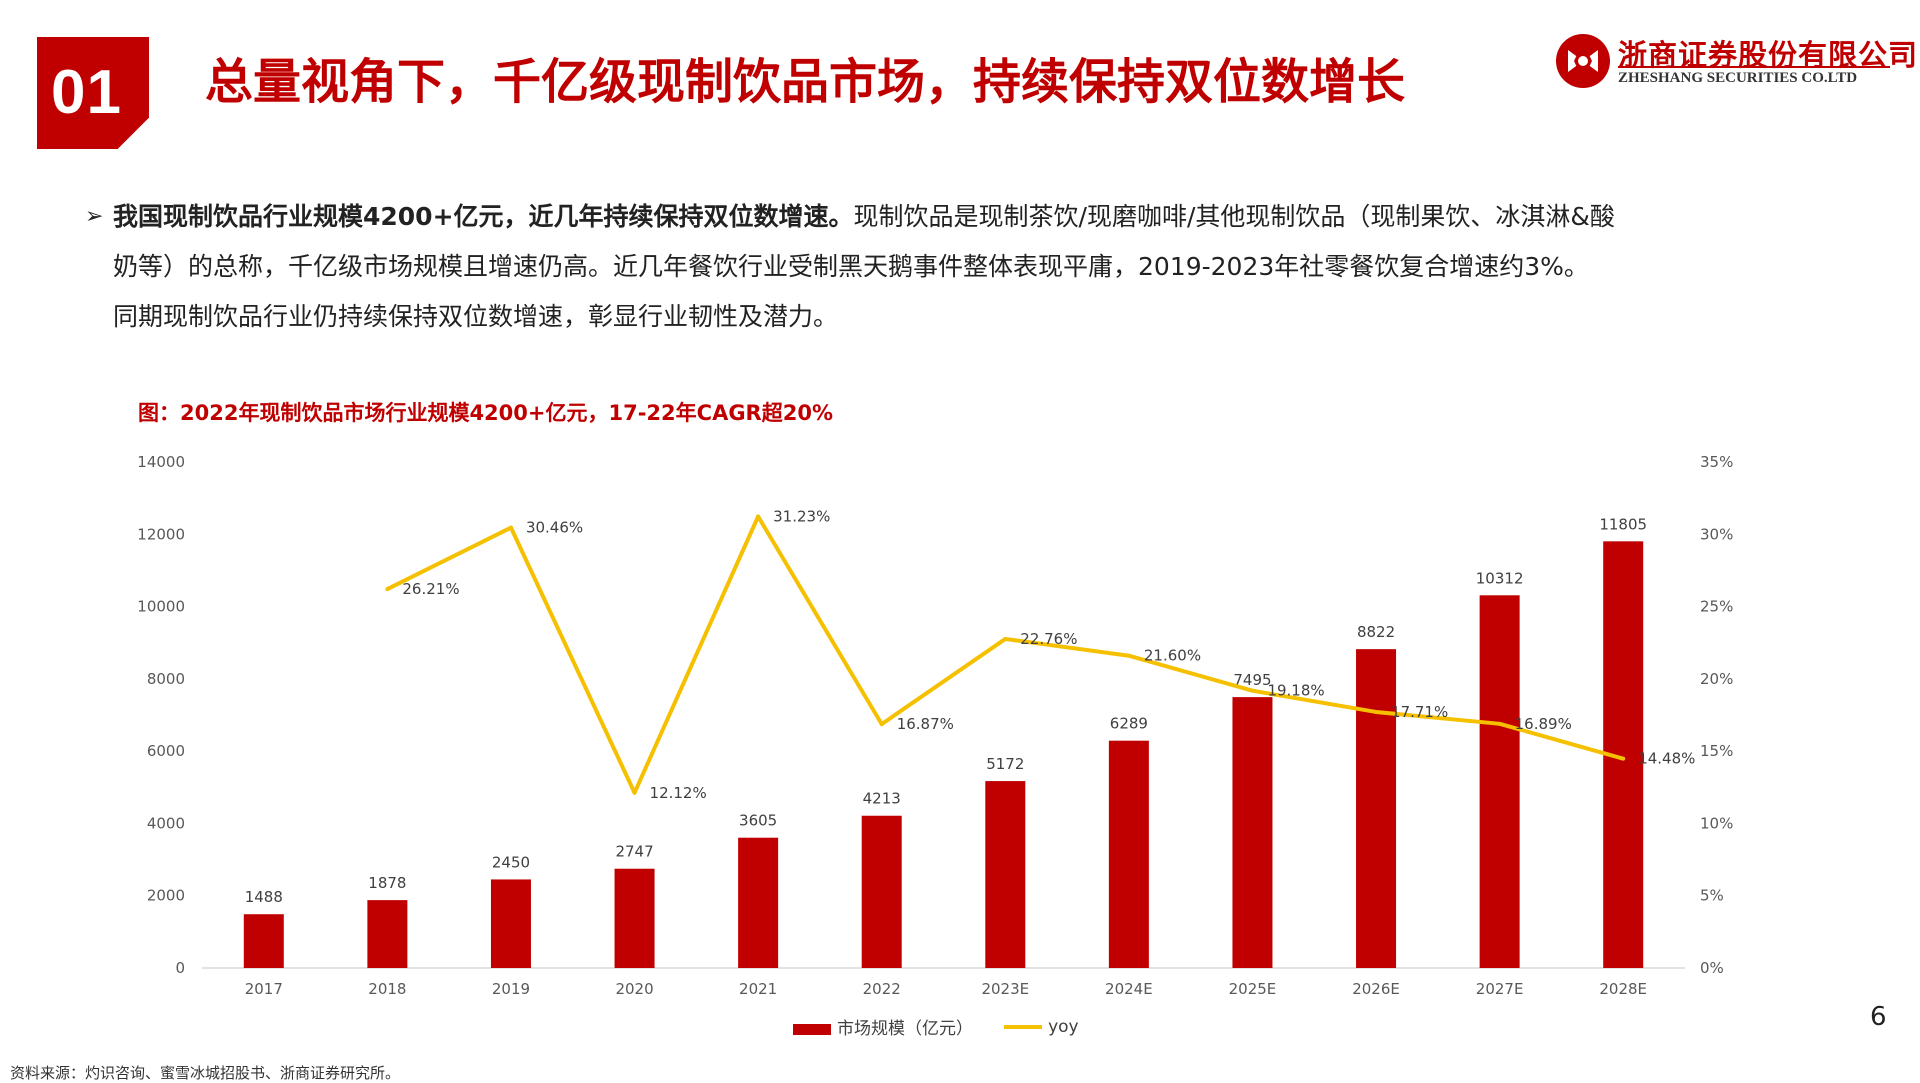  I want to click on bar-data-label: 5172, so click(1005, 764).